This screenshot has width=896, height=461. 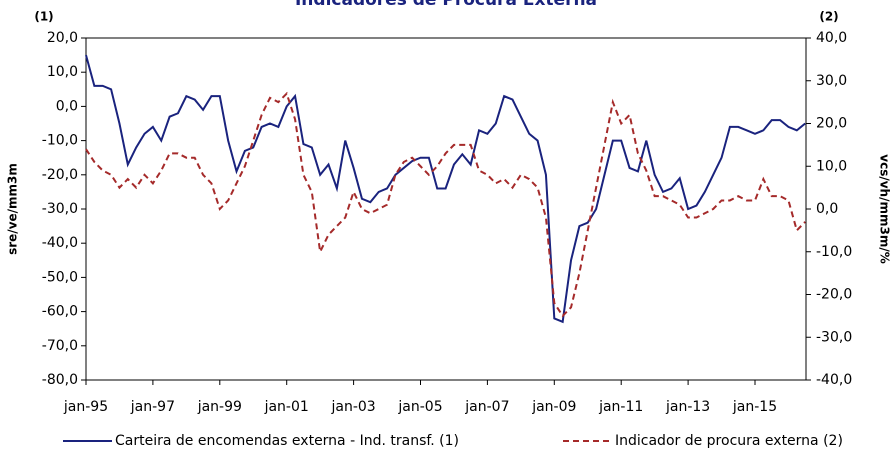 I want to click on x-tick-label: jan-09, so click(x=553, y=407).